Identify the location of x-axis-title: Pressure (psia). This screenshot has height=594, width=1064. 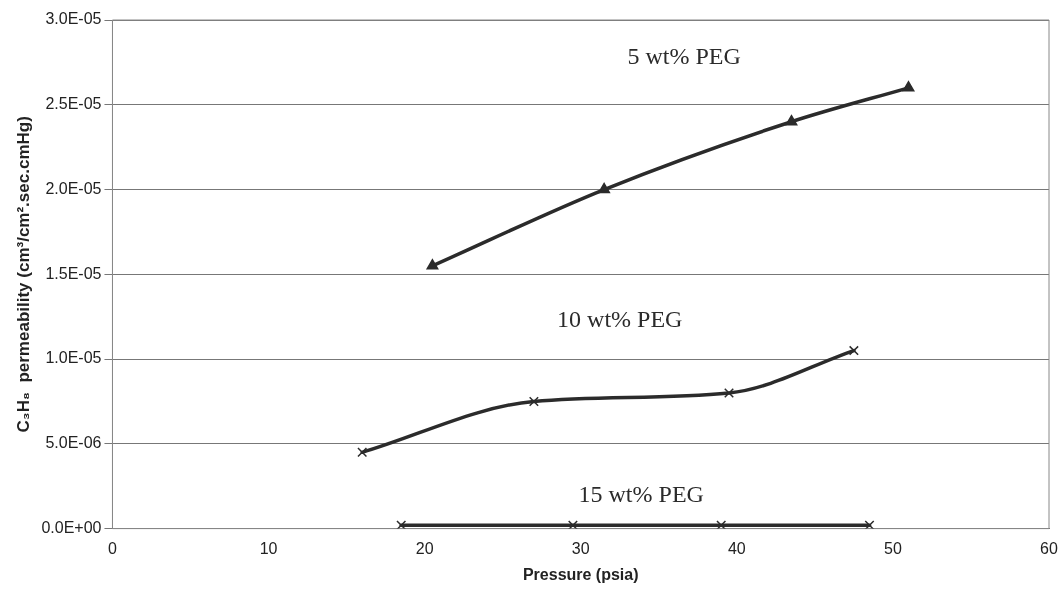
(580, 574).